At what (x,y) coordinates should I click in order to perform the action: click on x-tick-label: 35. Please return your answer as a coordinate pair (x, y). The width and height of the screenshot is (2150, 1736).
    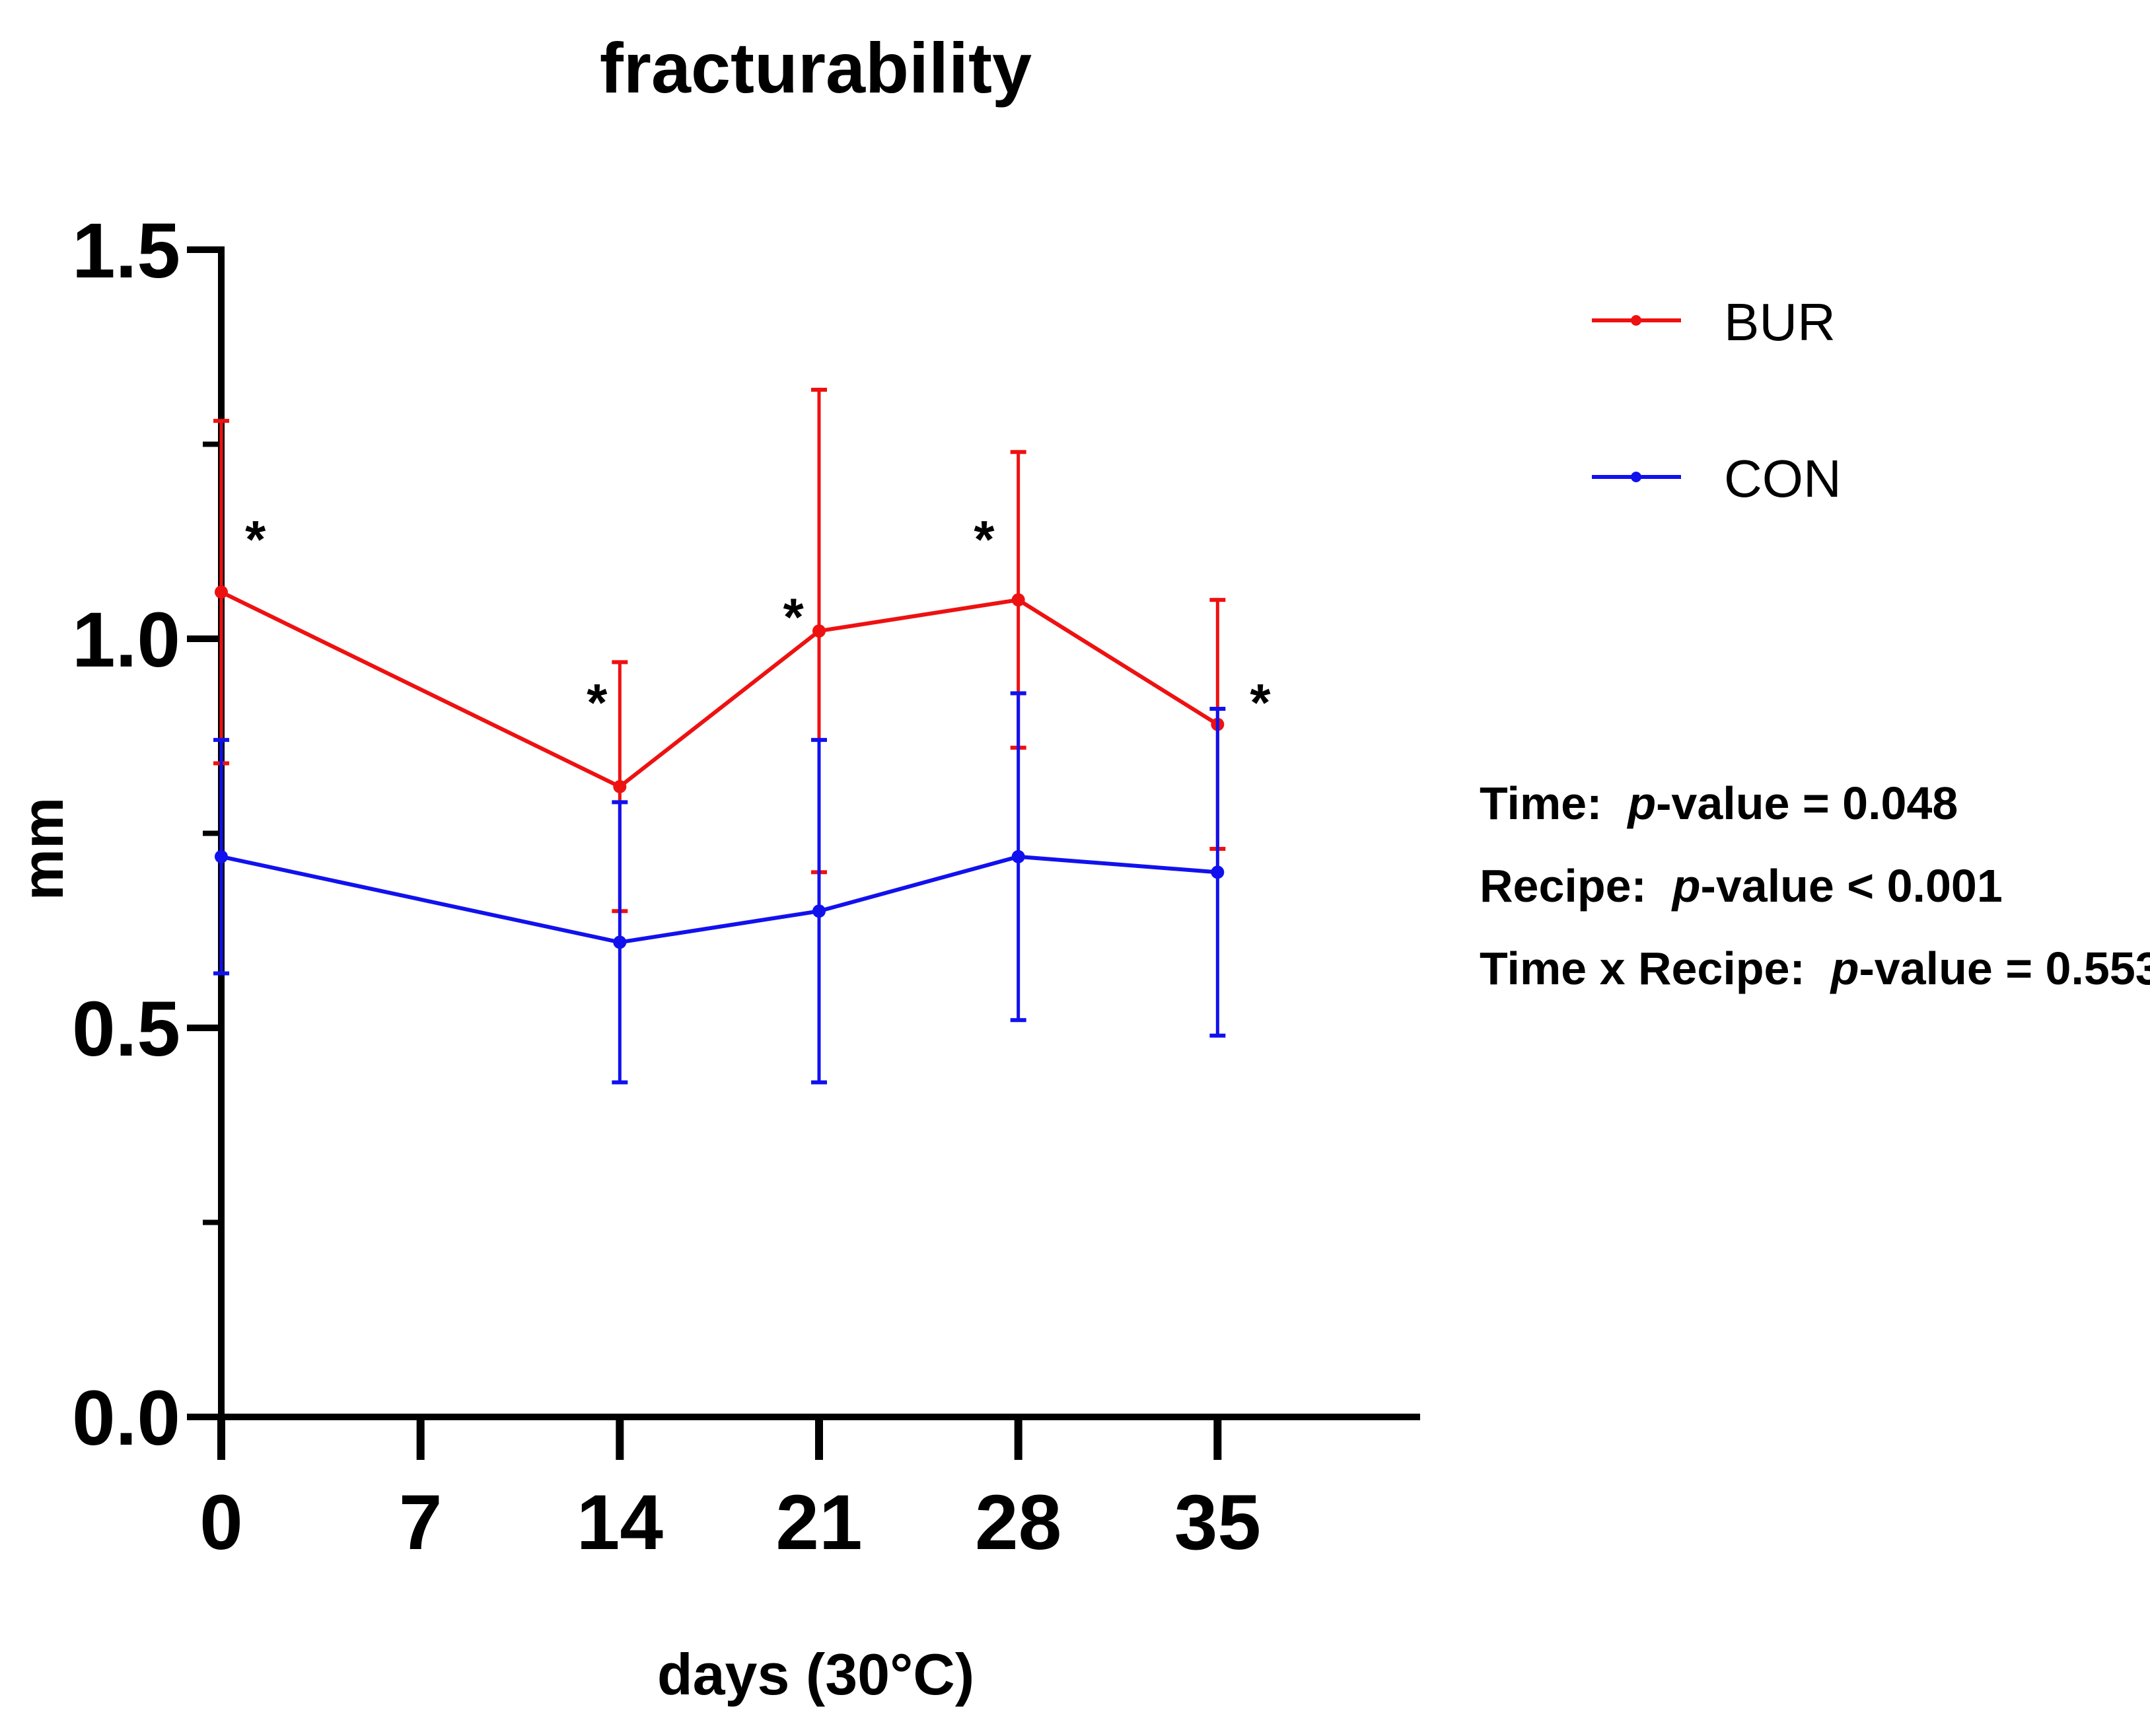
    Looking at the image, I should click on (1217, 1522).